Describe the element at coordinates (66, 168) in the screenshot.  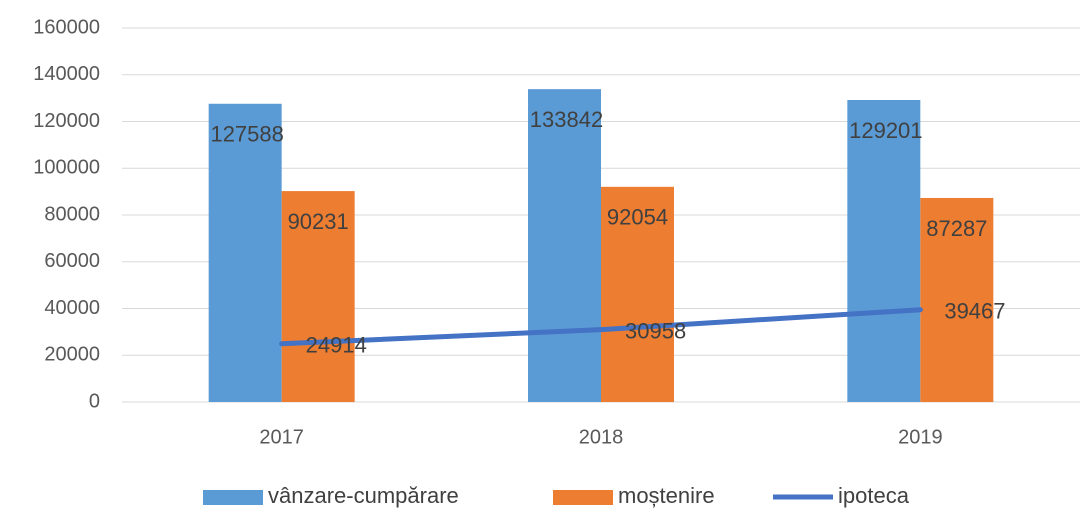
I see `y-tick-label: 100000` at that location.